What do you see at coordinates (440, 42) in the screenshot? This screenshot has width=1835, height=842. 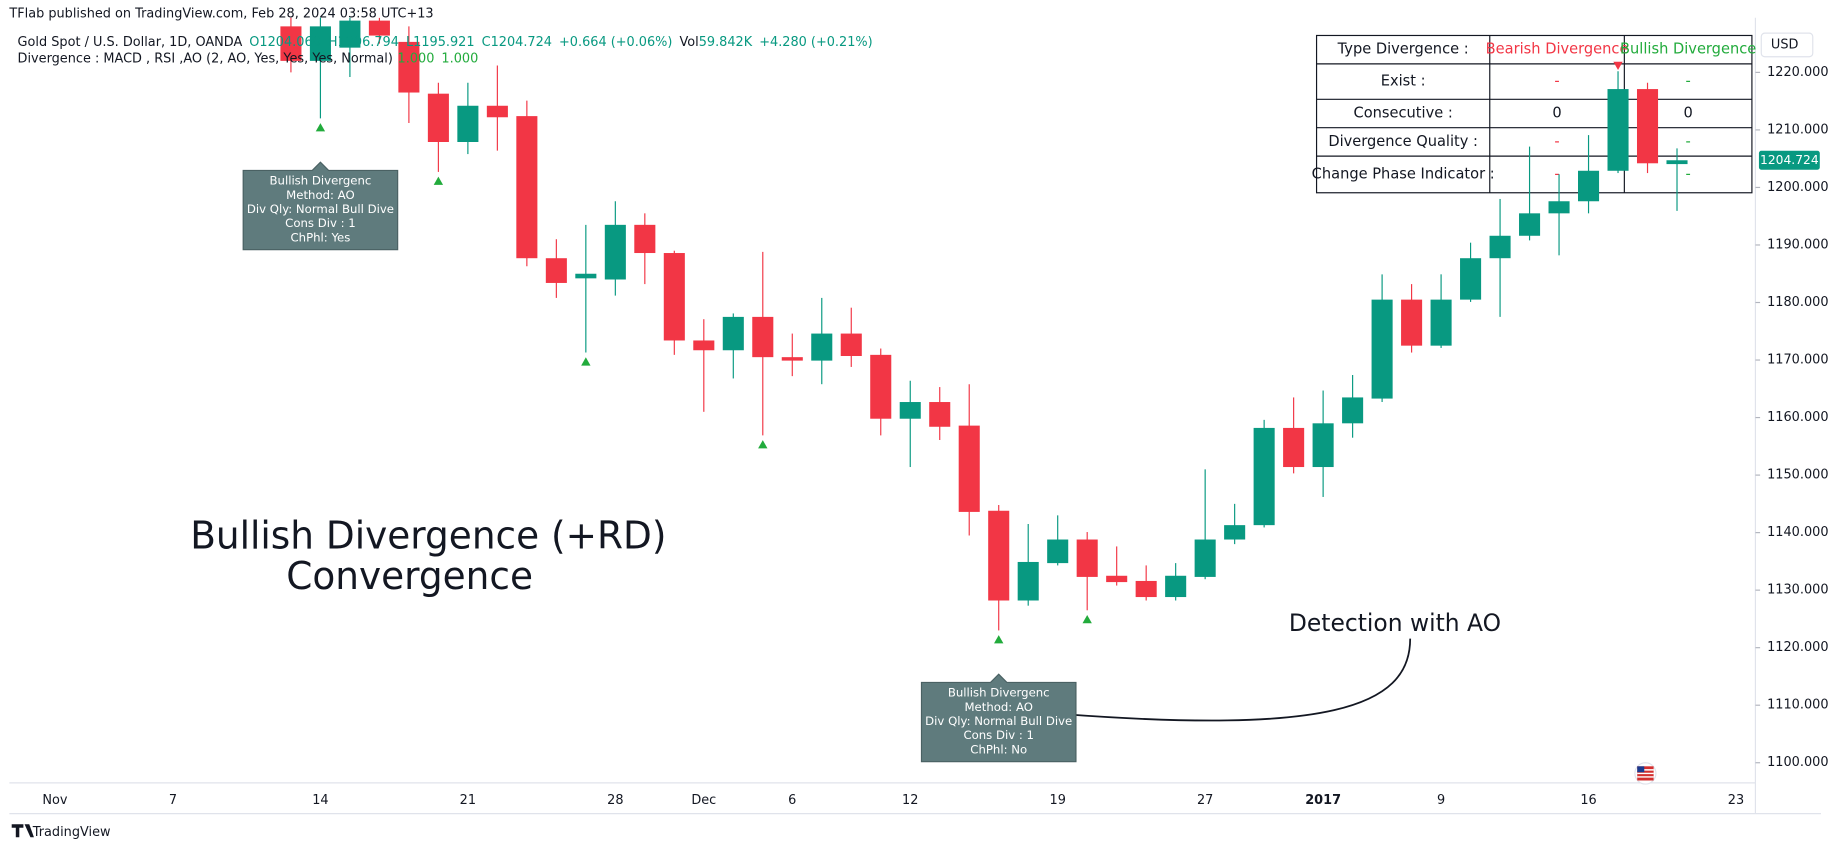 I see `legend-text: L1195.921` at bounding box center [440, 42].